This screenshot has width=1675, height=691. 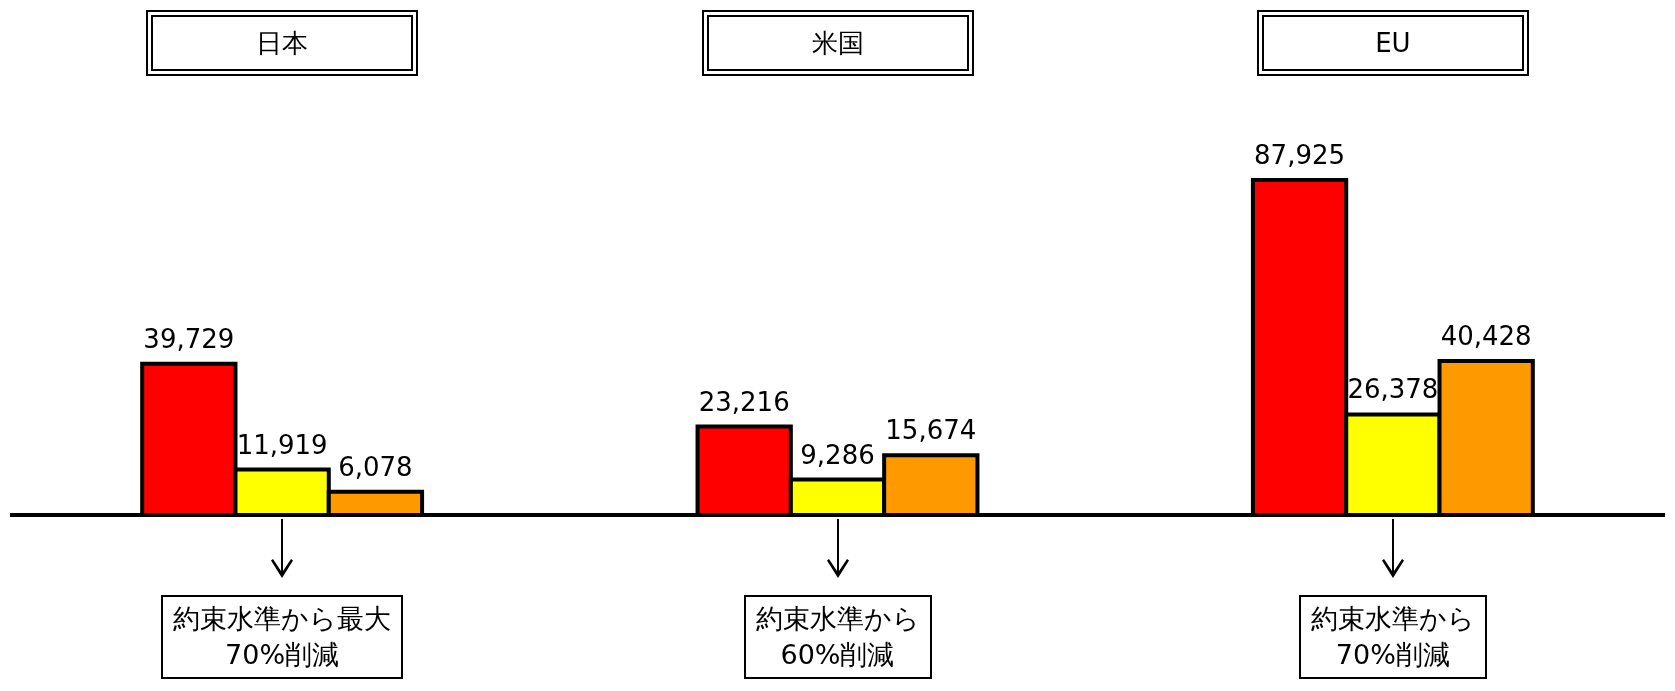 I want to click on x-tick-label: 日本, so click(x=282, y=42).